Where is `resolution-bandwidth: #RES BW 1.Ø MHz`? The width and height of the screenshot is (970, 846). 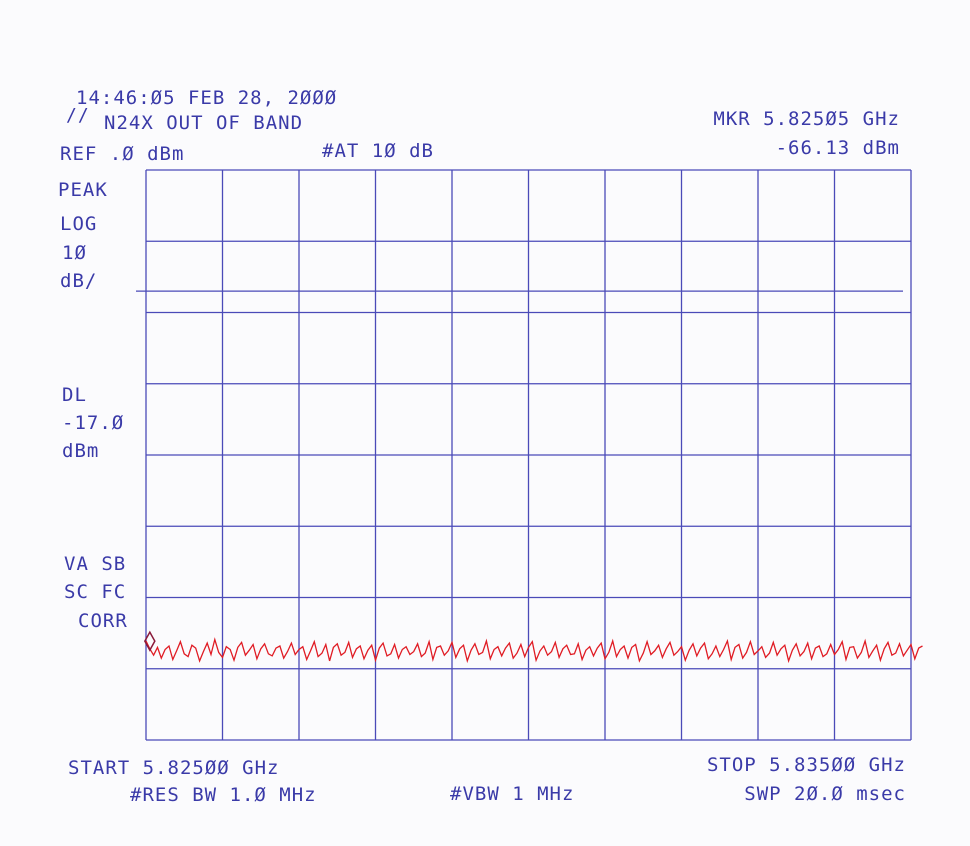 resolution-bandwidth: #RES BW 1.Ø MHz is located at coordinates (223, 795).